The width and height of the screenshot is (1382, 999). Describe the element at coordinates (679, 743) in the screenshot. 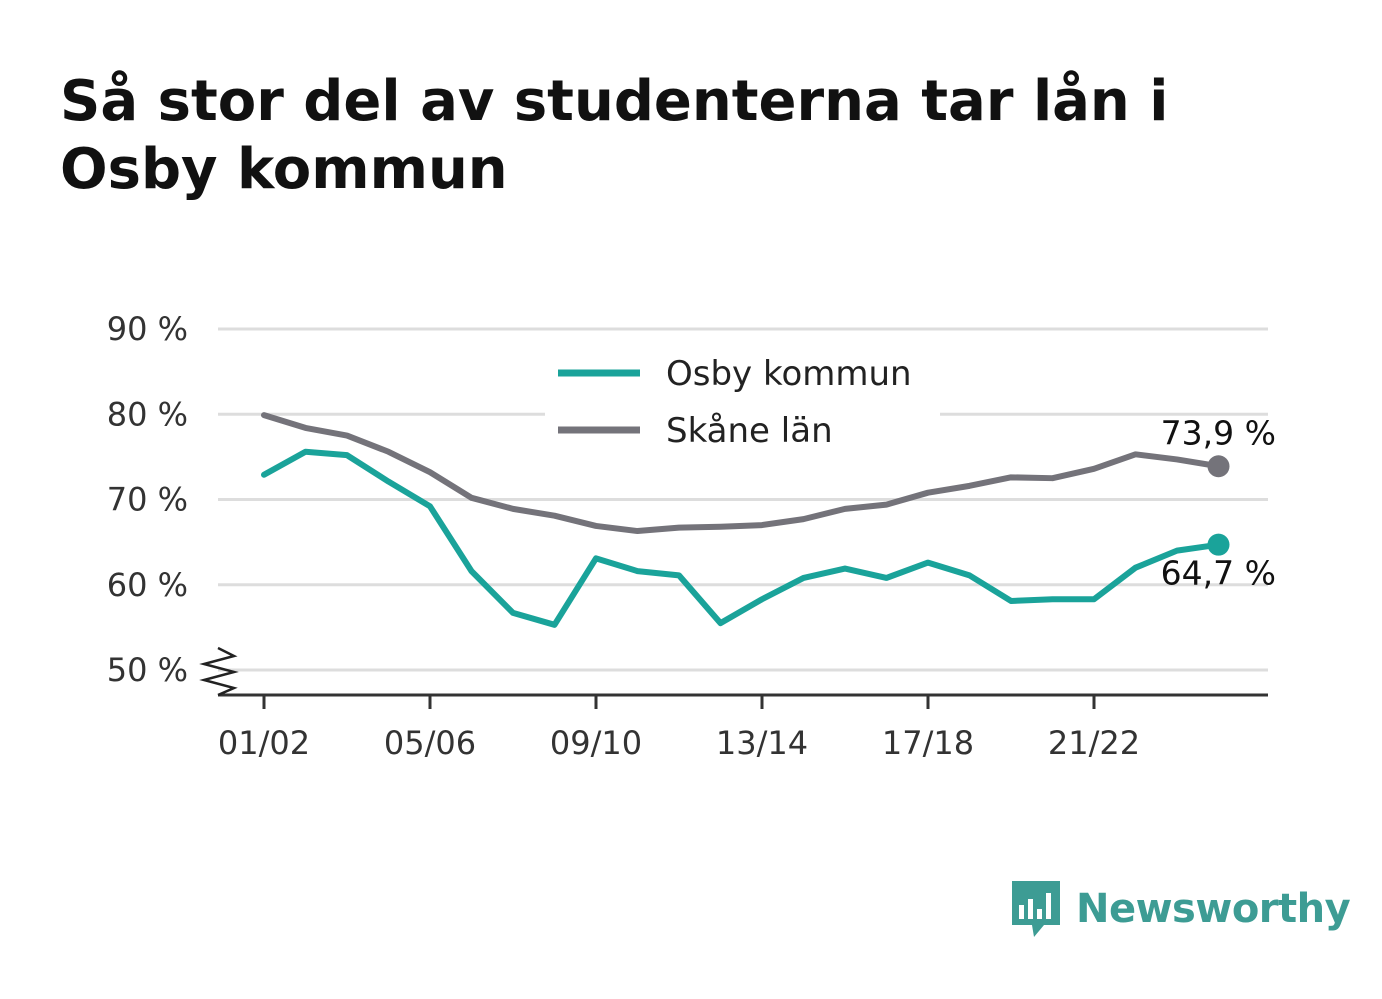

I see `x-axis-labels: 01/02 05/06 09/10 13/14 17/18 21/22` at that location.